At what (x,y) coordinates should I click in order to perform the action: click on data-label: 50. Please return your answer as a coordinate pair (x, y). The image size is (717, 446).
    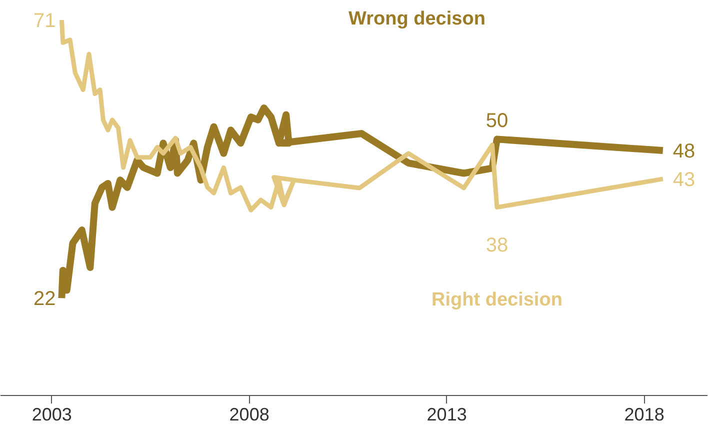
    Looking at the image, I should click on (497, 121).